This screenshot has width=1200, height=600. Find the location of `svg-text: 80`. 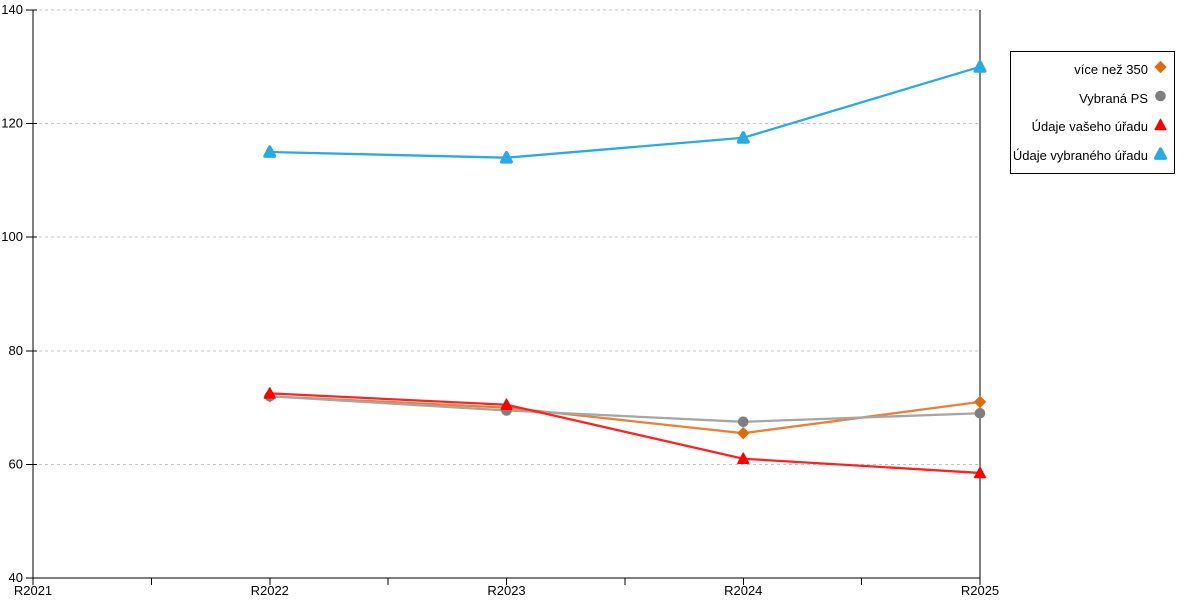

svg-text: 80 is located at coordinates (16, 350).